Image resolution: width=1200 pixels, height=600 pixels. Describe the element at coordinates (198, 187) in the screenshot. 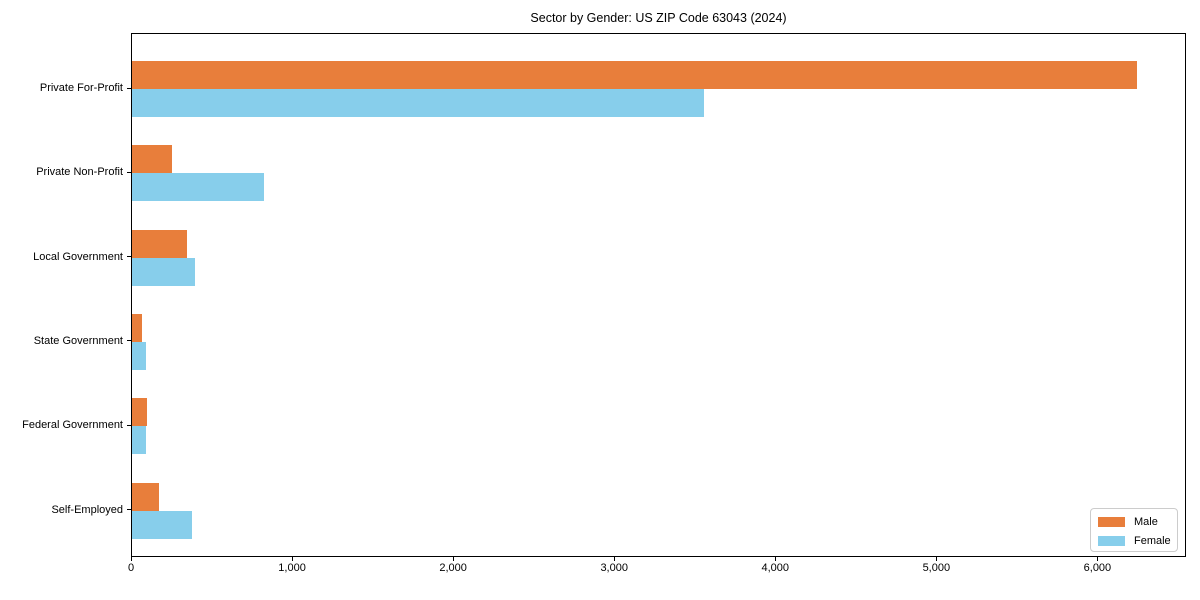

I see `bar-female-private-non-profit` at that location.